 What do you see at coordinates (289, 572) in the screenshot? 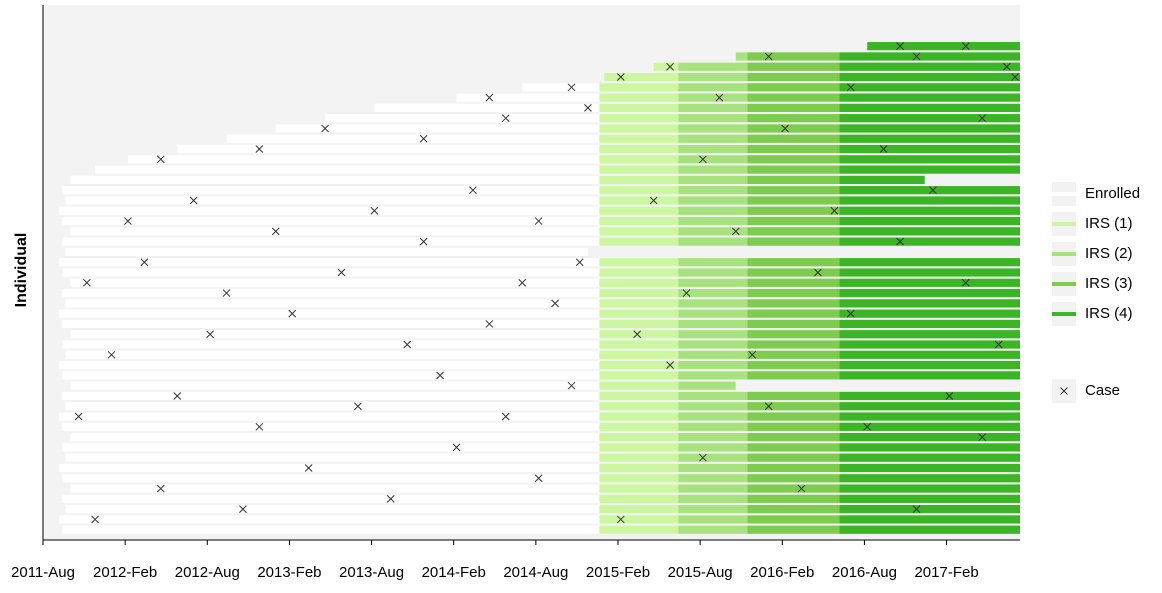
I see `x-tick-label: 2013-Feb` at bounding box center [289, 572].